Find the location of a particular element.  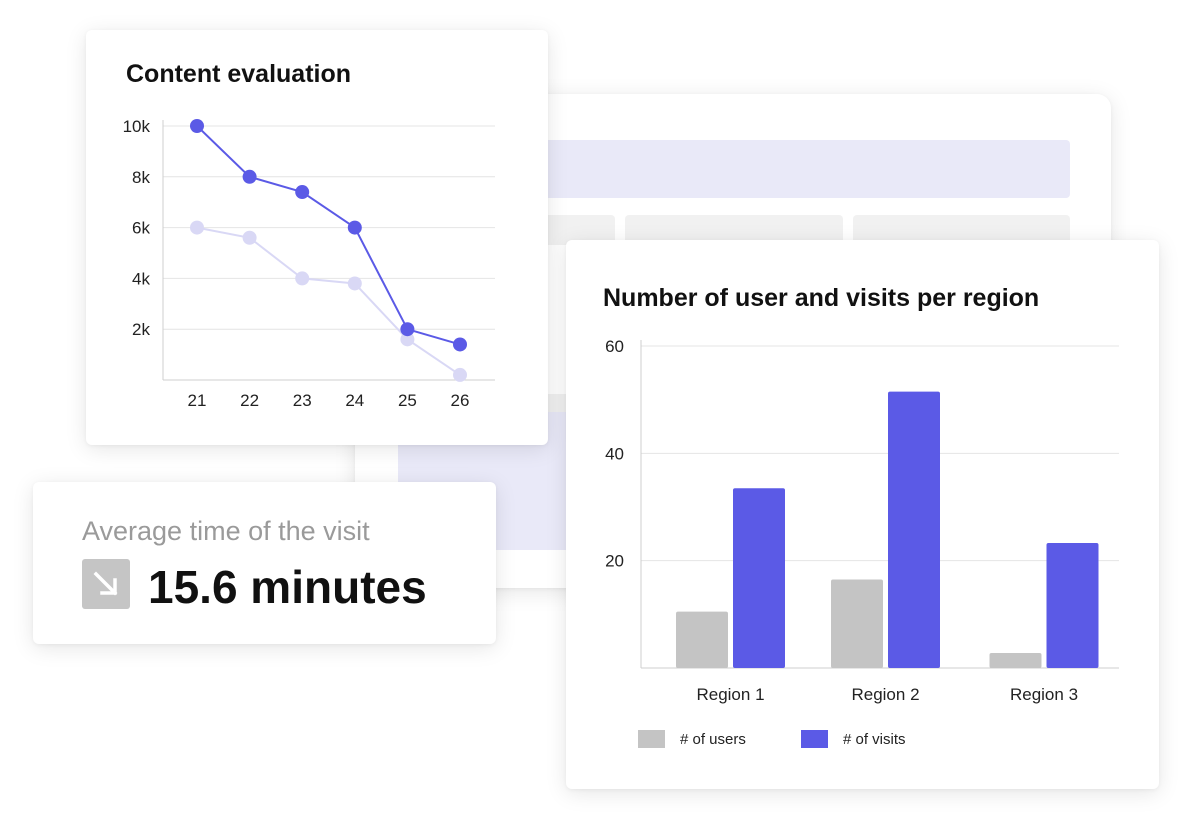

y-tick-label: 20 is located at coordinates (614, 561).